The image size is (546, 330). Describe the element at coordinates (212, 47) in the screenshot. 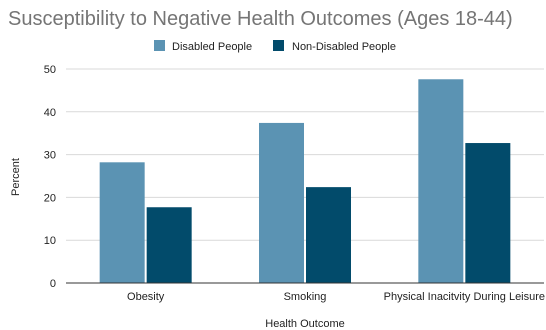

I see `legend-label-disabled: Disabled People` at that location.